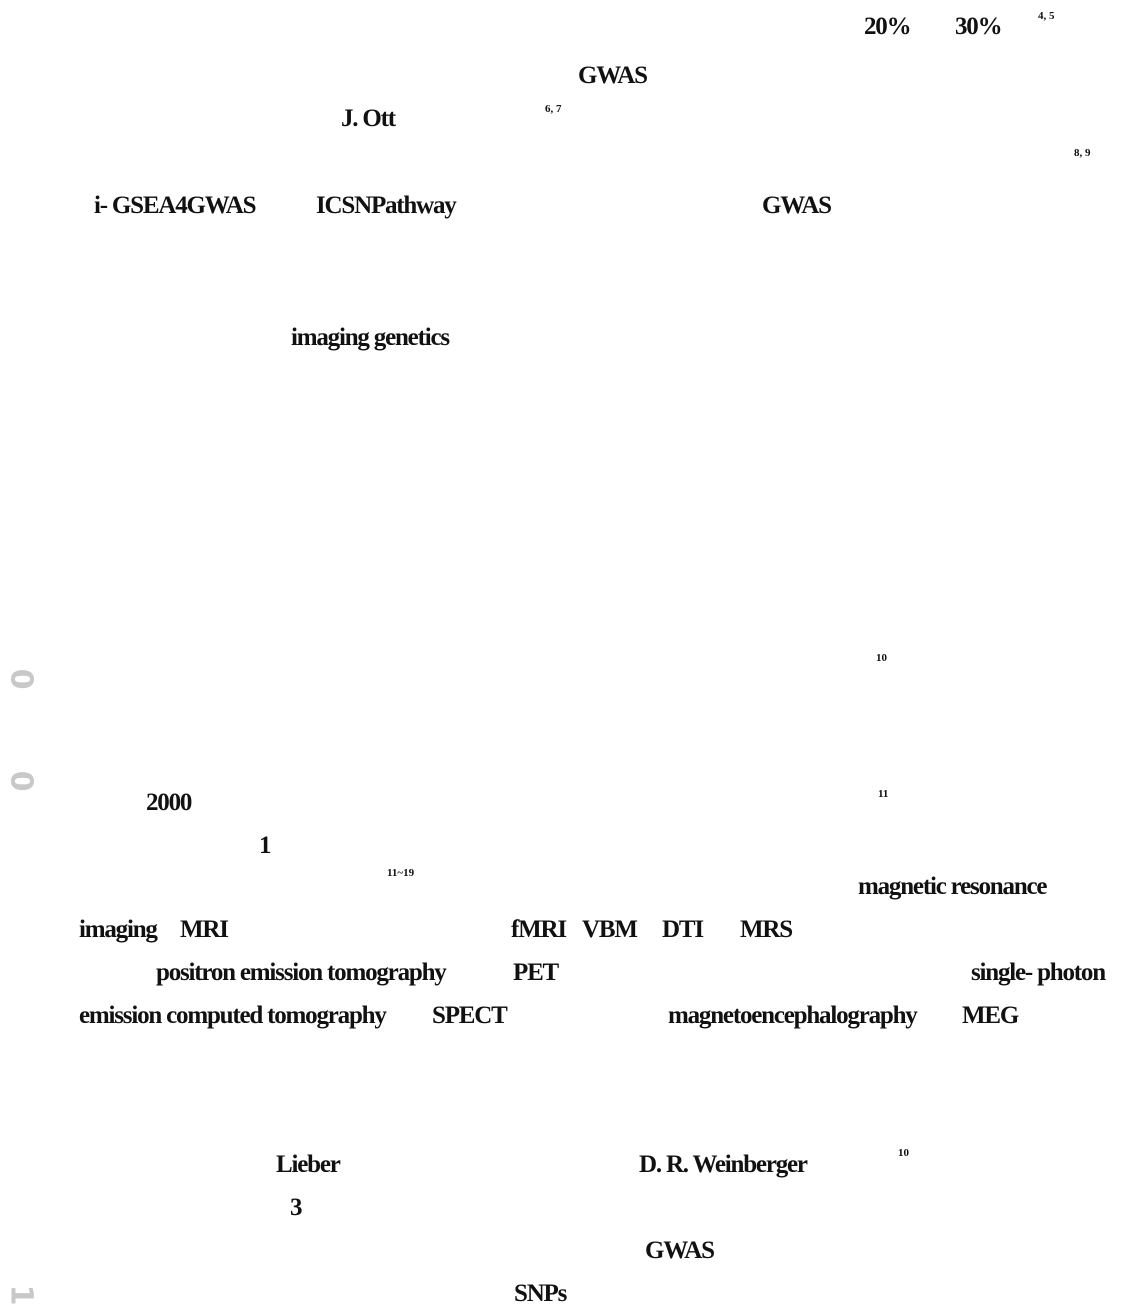 The height and width of the screenshot is (1314, 1128). Describe the element at coordinates (296, 1207) in the screenshot. I see `text-number-3: 3` at that location.